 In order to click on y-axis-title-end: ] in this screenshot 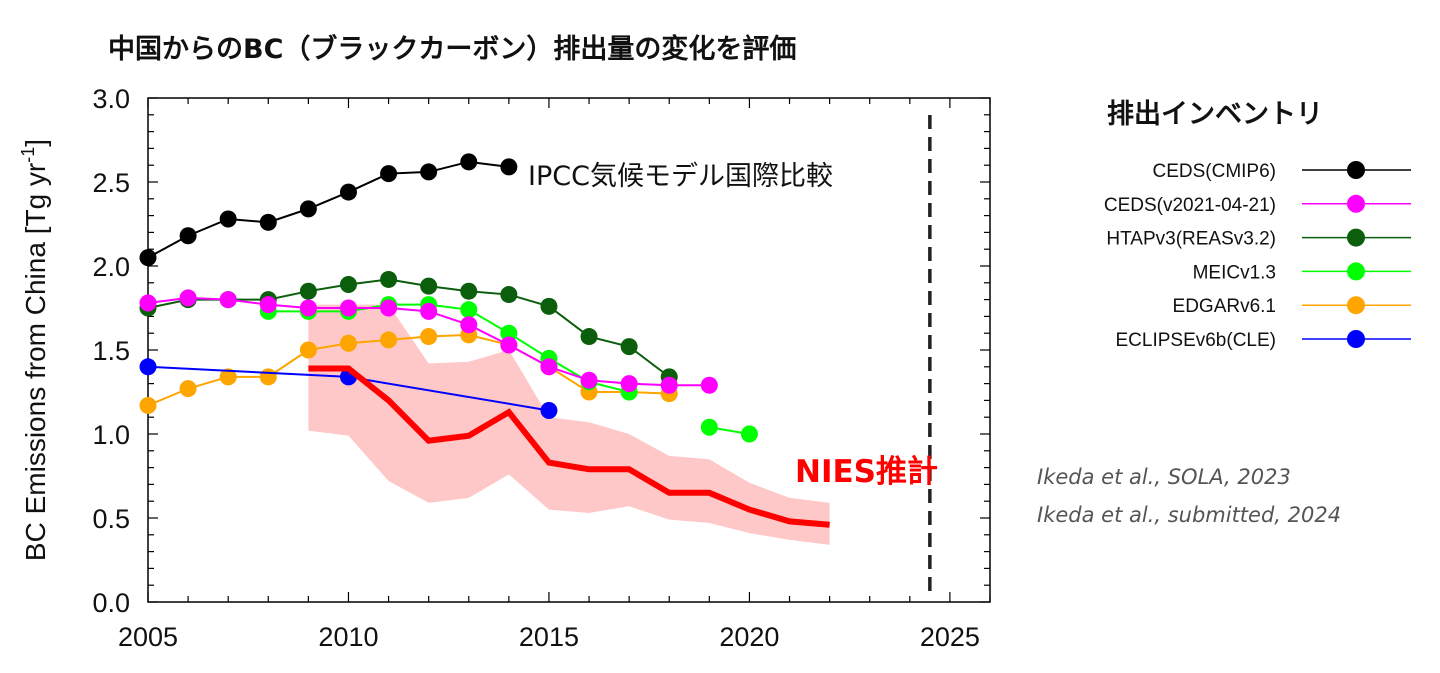, I will do `click(35, 143)`.